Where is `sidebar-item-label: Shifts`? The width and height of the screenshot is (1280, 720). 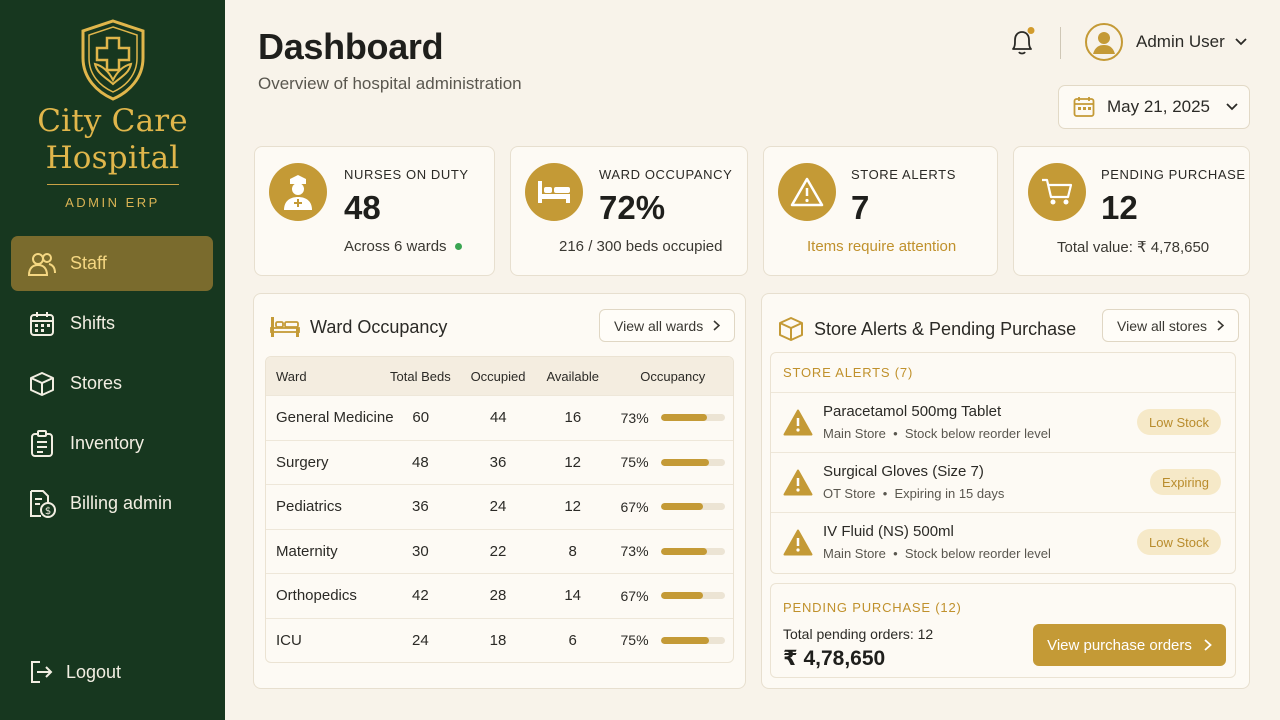 sidebar-item-label: Shifts is located at coordinates (93, 323).